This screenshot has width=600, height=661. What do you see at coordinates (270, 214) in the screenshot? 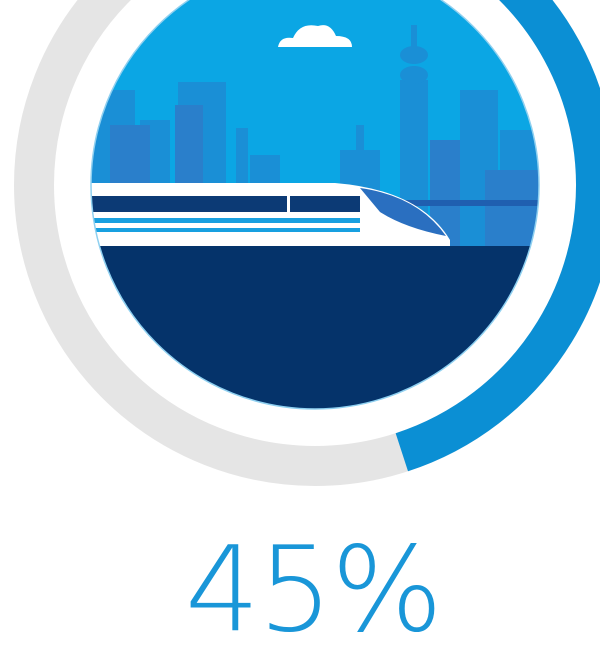
I see `train` at bounding box center [270, 214].